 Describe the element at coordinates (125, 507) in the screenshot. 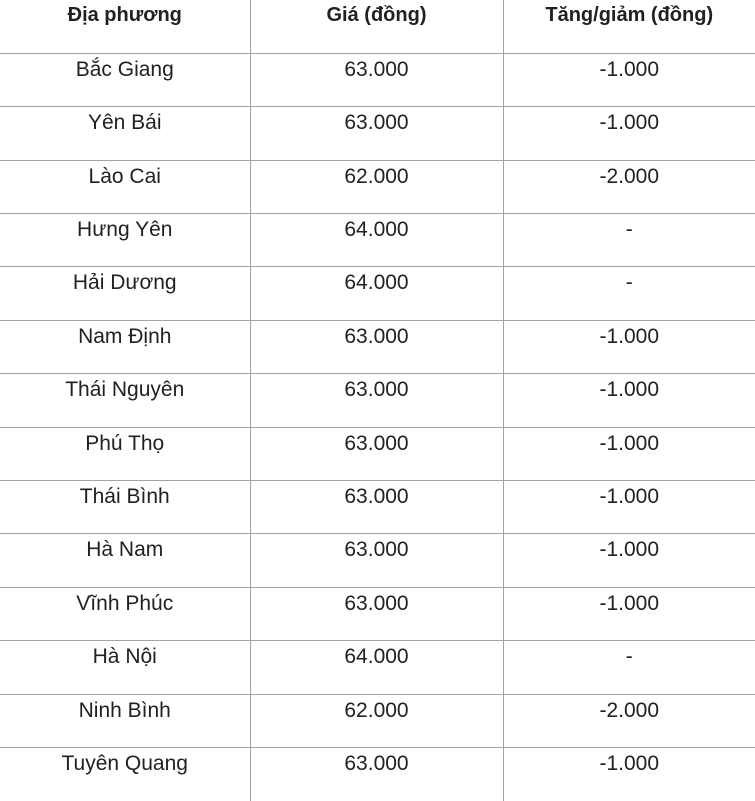

I see `location-cell: Thái Bình` at that location.